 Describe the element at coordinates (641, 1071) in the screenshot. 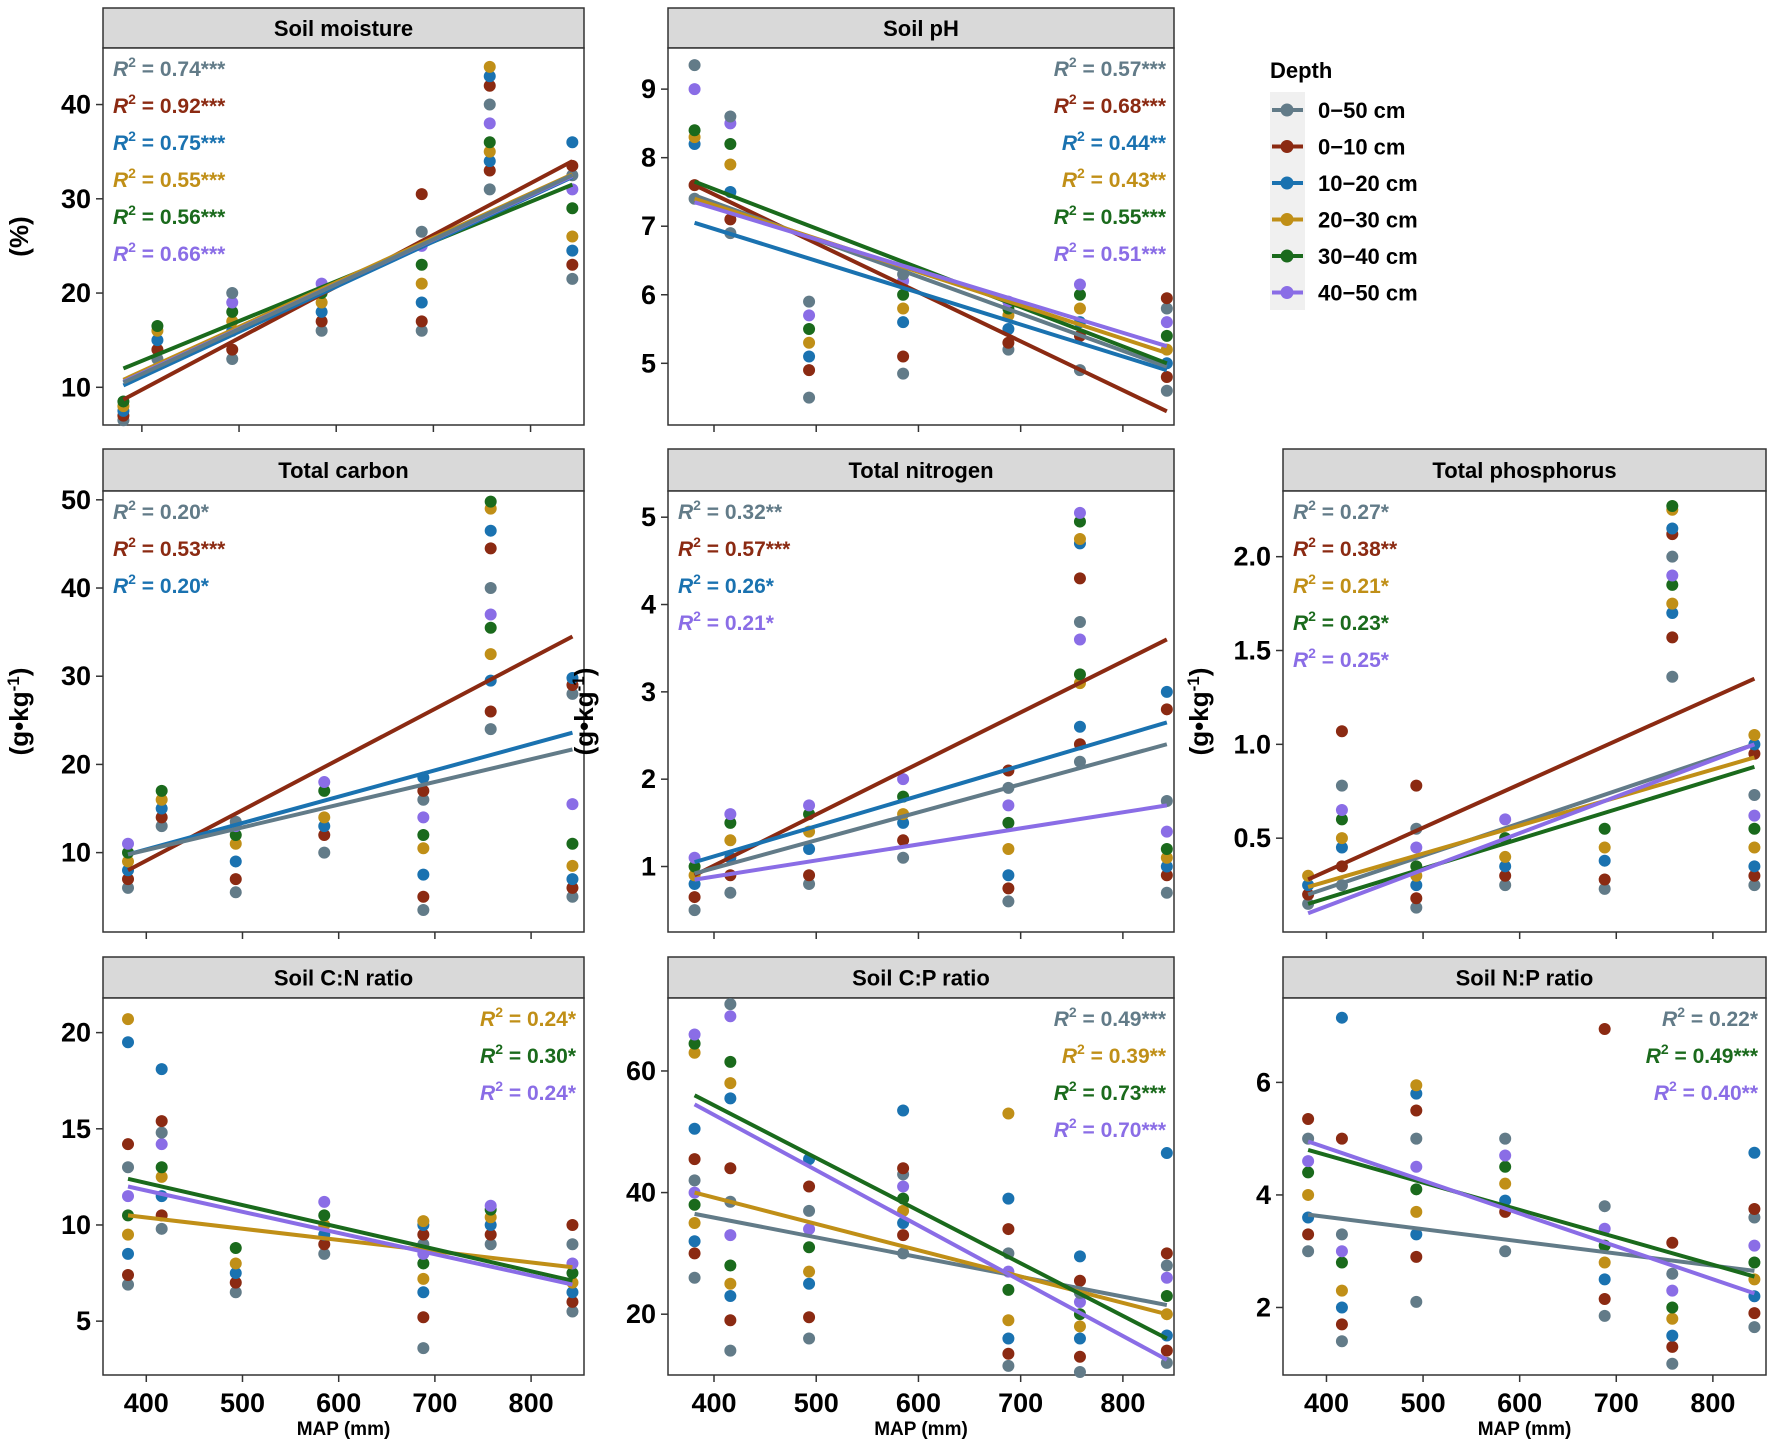

I see `y-tick-label: 60` at that location.